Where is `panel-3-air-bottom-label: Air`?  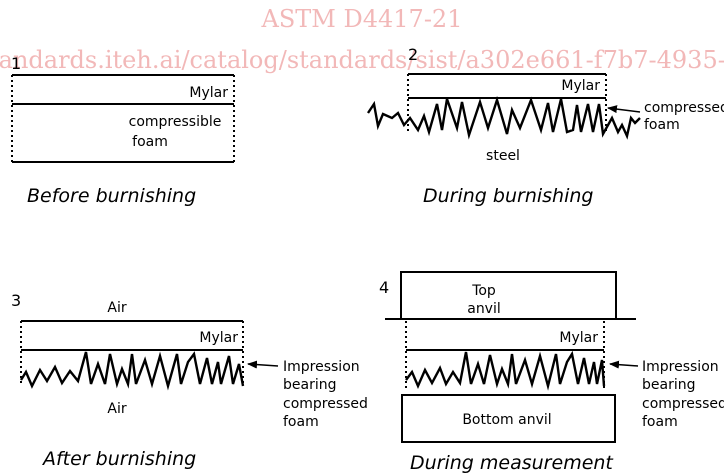 panel-3-air-bottom-label: Air is located at coordinates (116, 409).